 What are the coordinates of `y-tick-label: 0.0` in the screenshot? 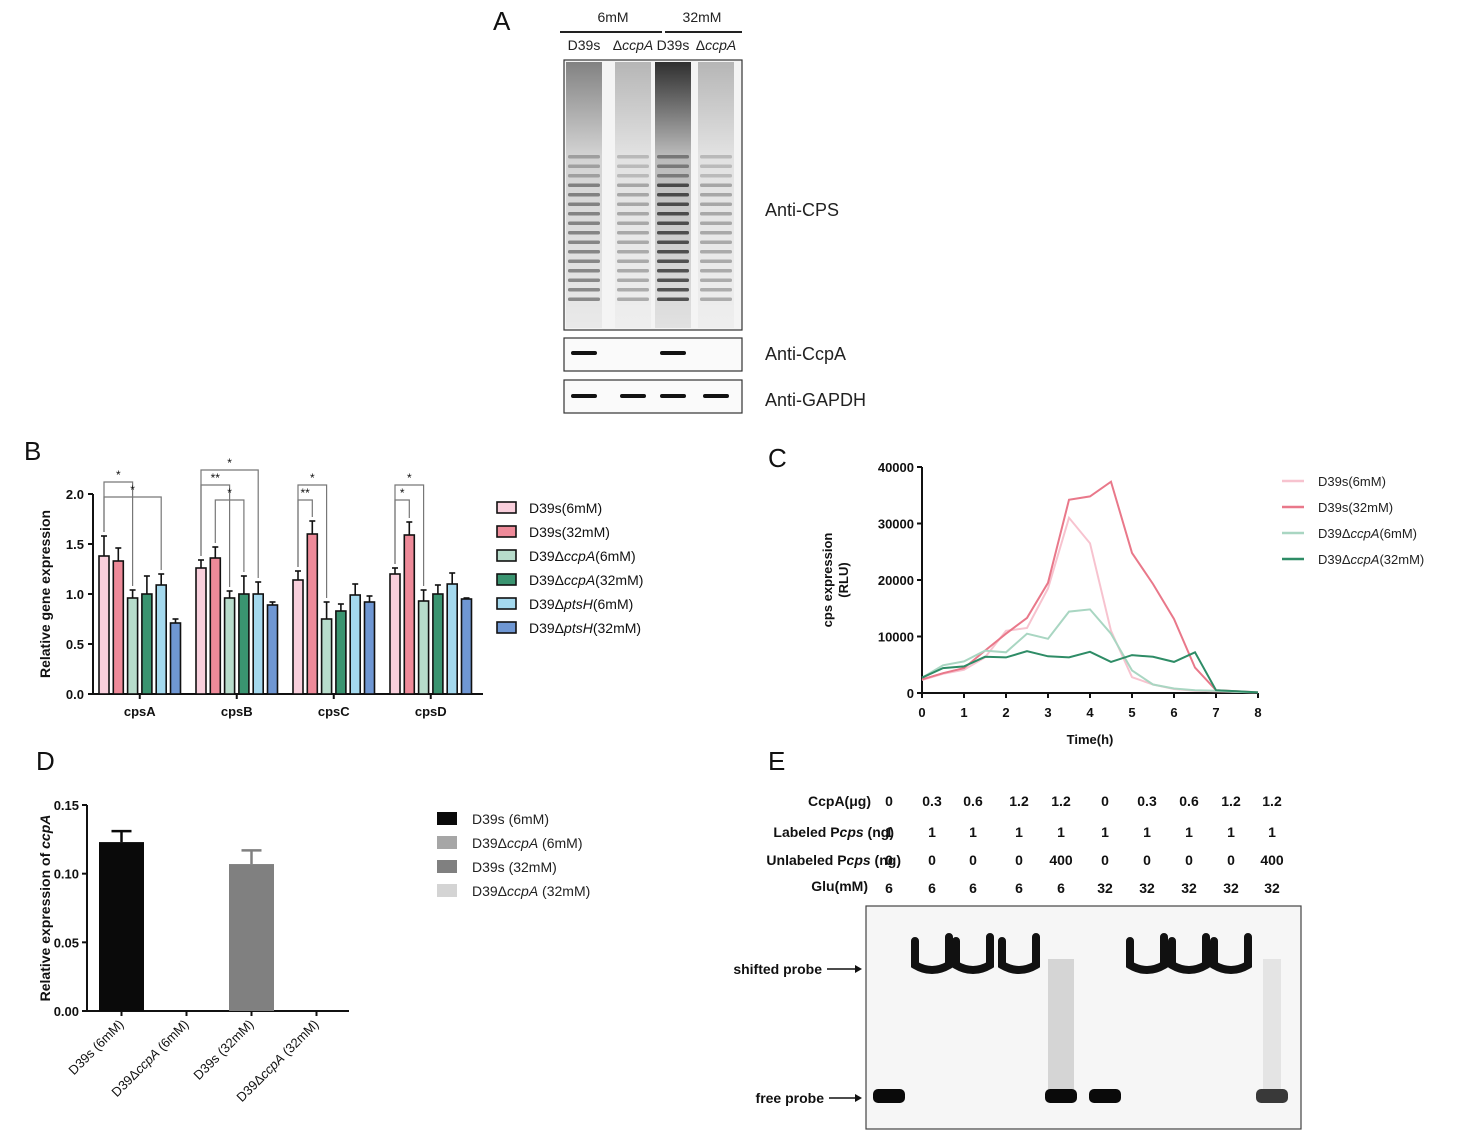 It's located at (75, 694).